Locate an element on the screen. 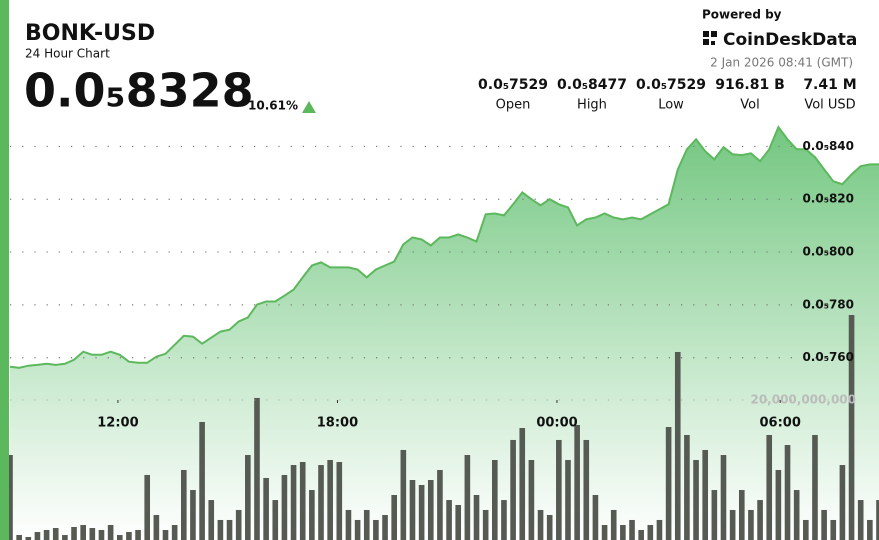 The image size is (879, 540). x-tick-label: 12:00 is located at coordinates (117, 423).